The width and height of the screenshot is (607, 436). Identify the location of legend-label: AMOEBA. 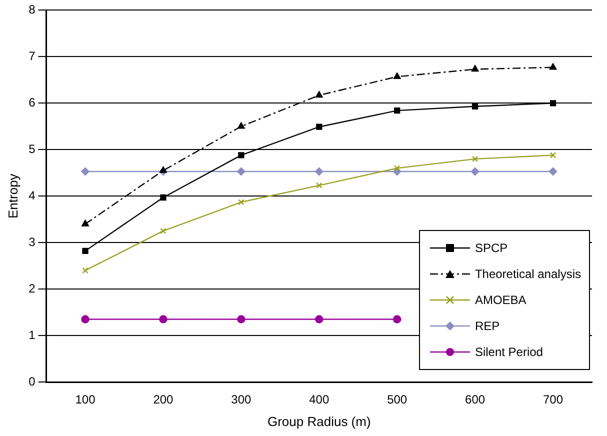
(500, 300).